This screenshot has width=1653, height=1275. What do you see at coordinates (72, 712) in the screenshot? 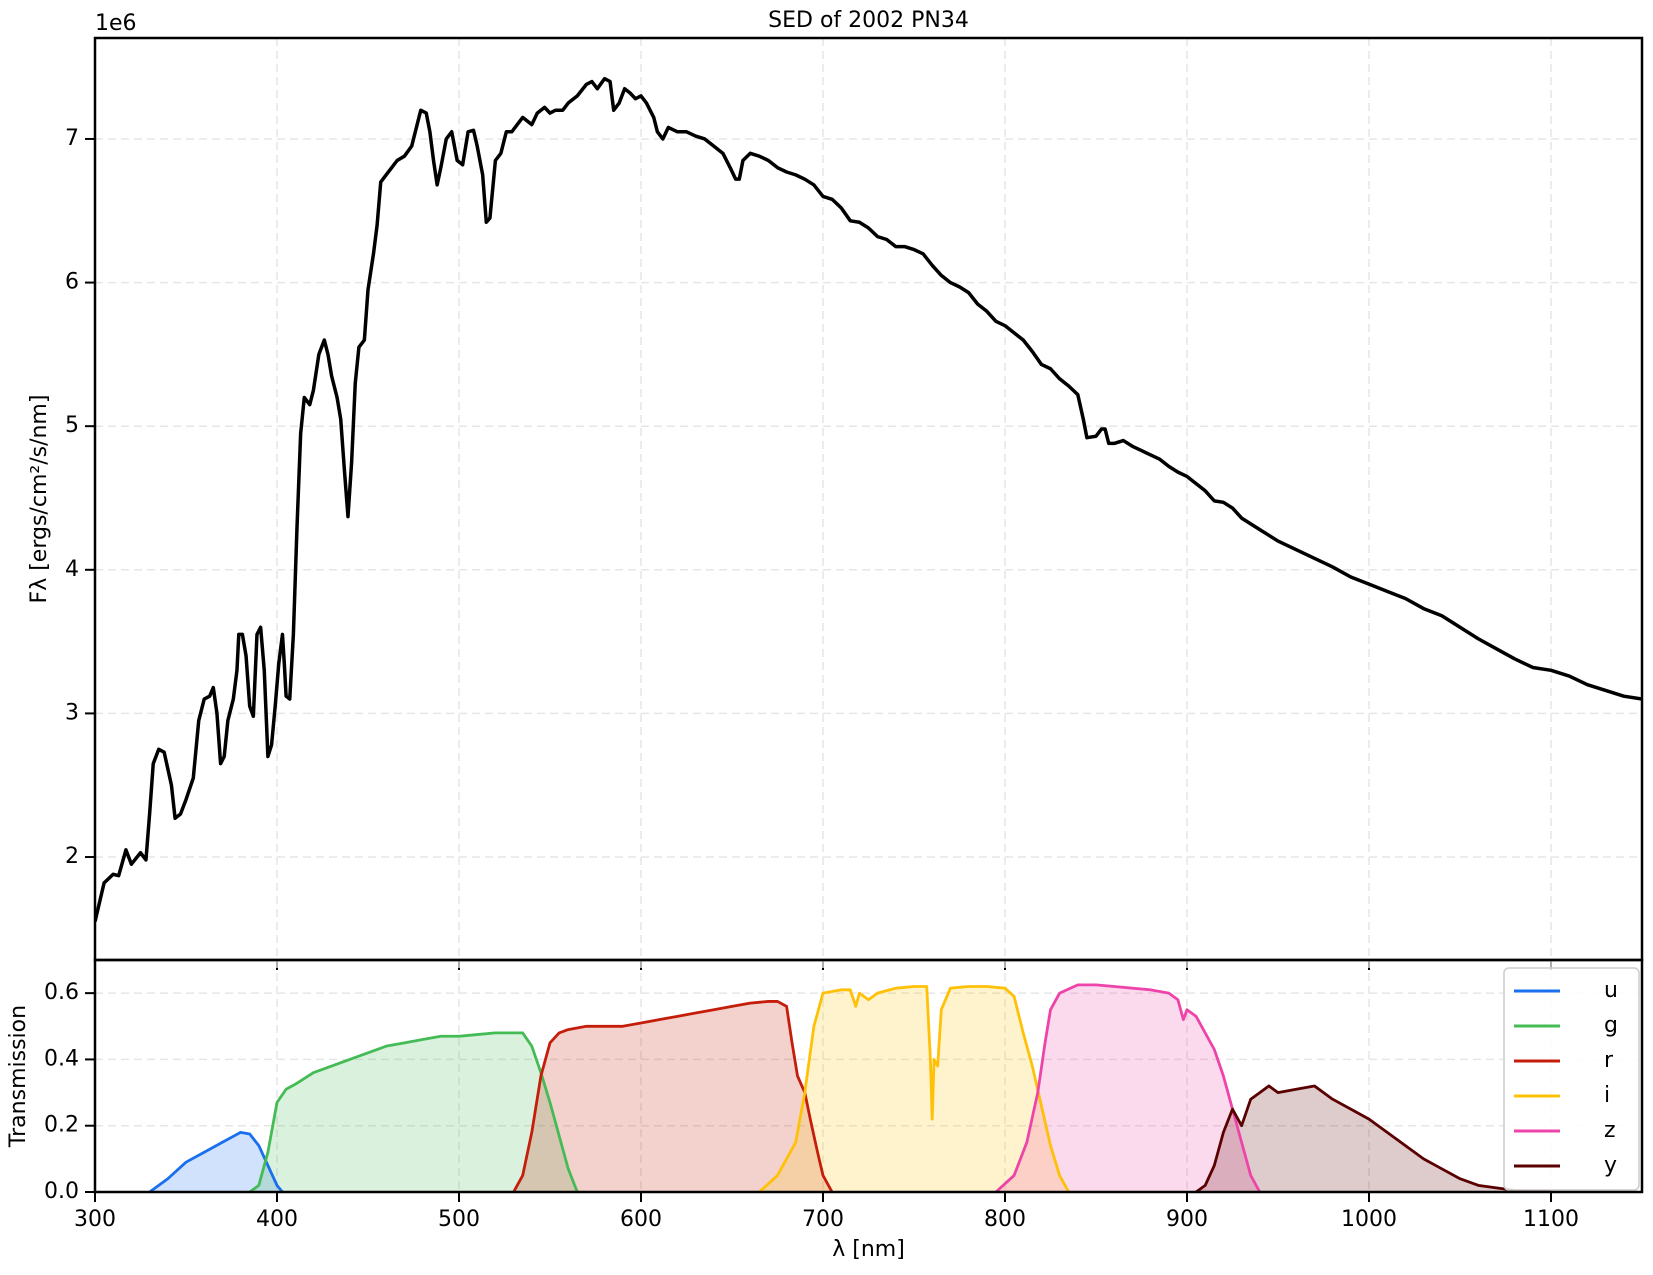
I see `y-tick-label: 3` at bounding box center [72, 712].